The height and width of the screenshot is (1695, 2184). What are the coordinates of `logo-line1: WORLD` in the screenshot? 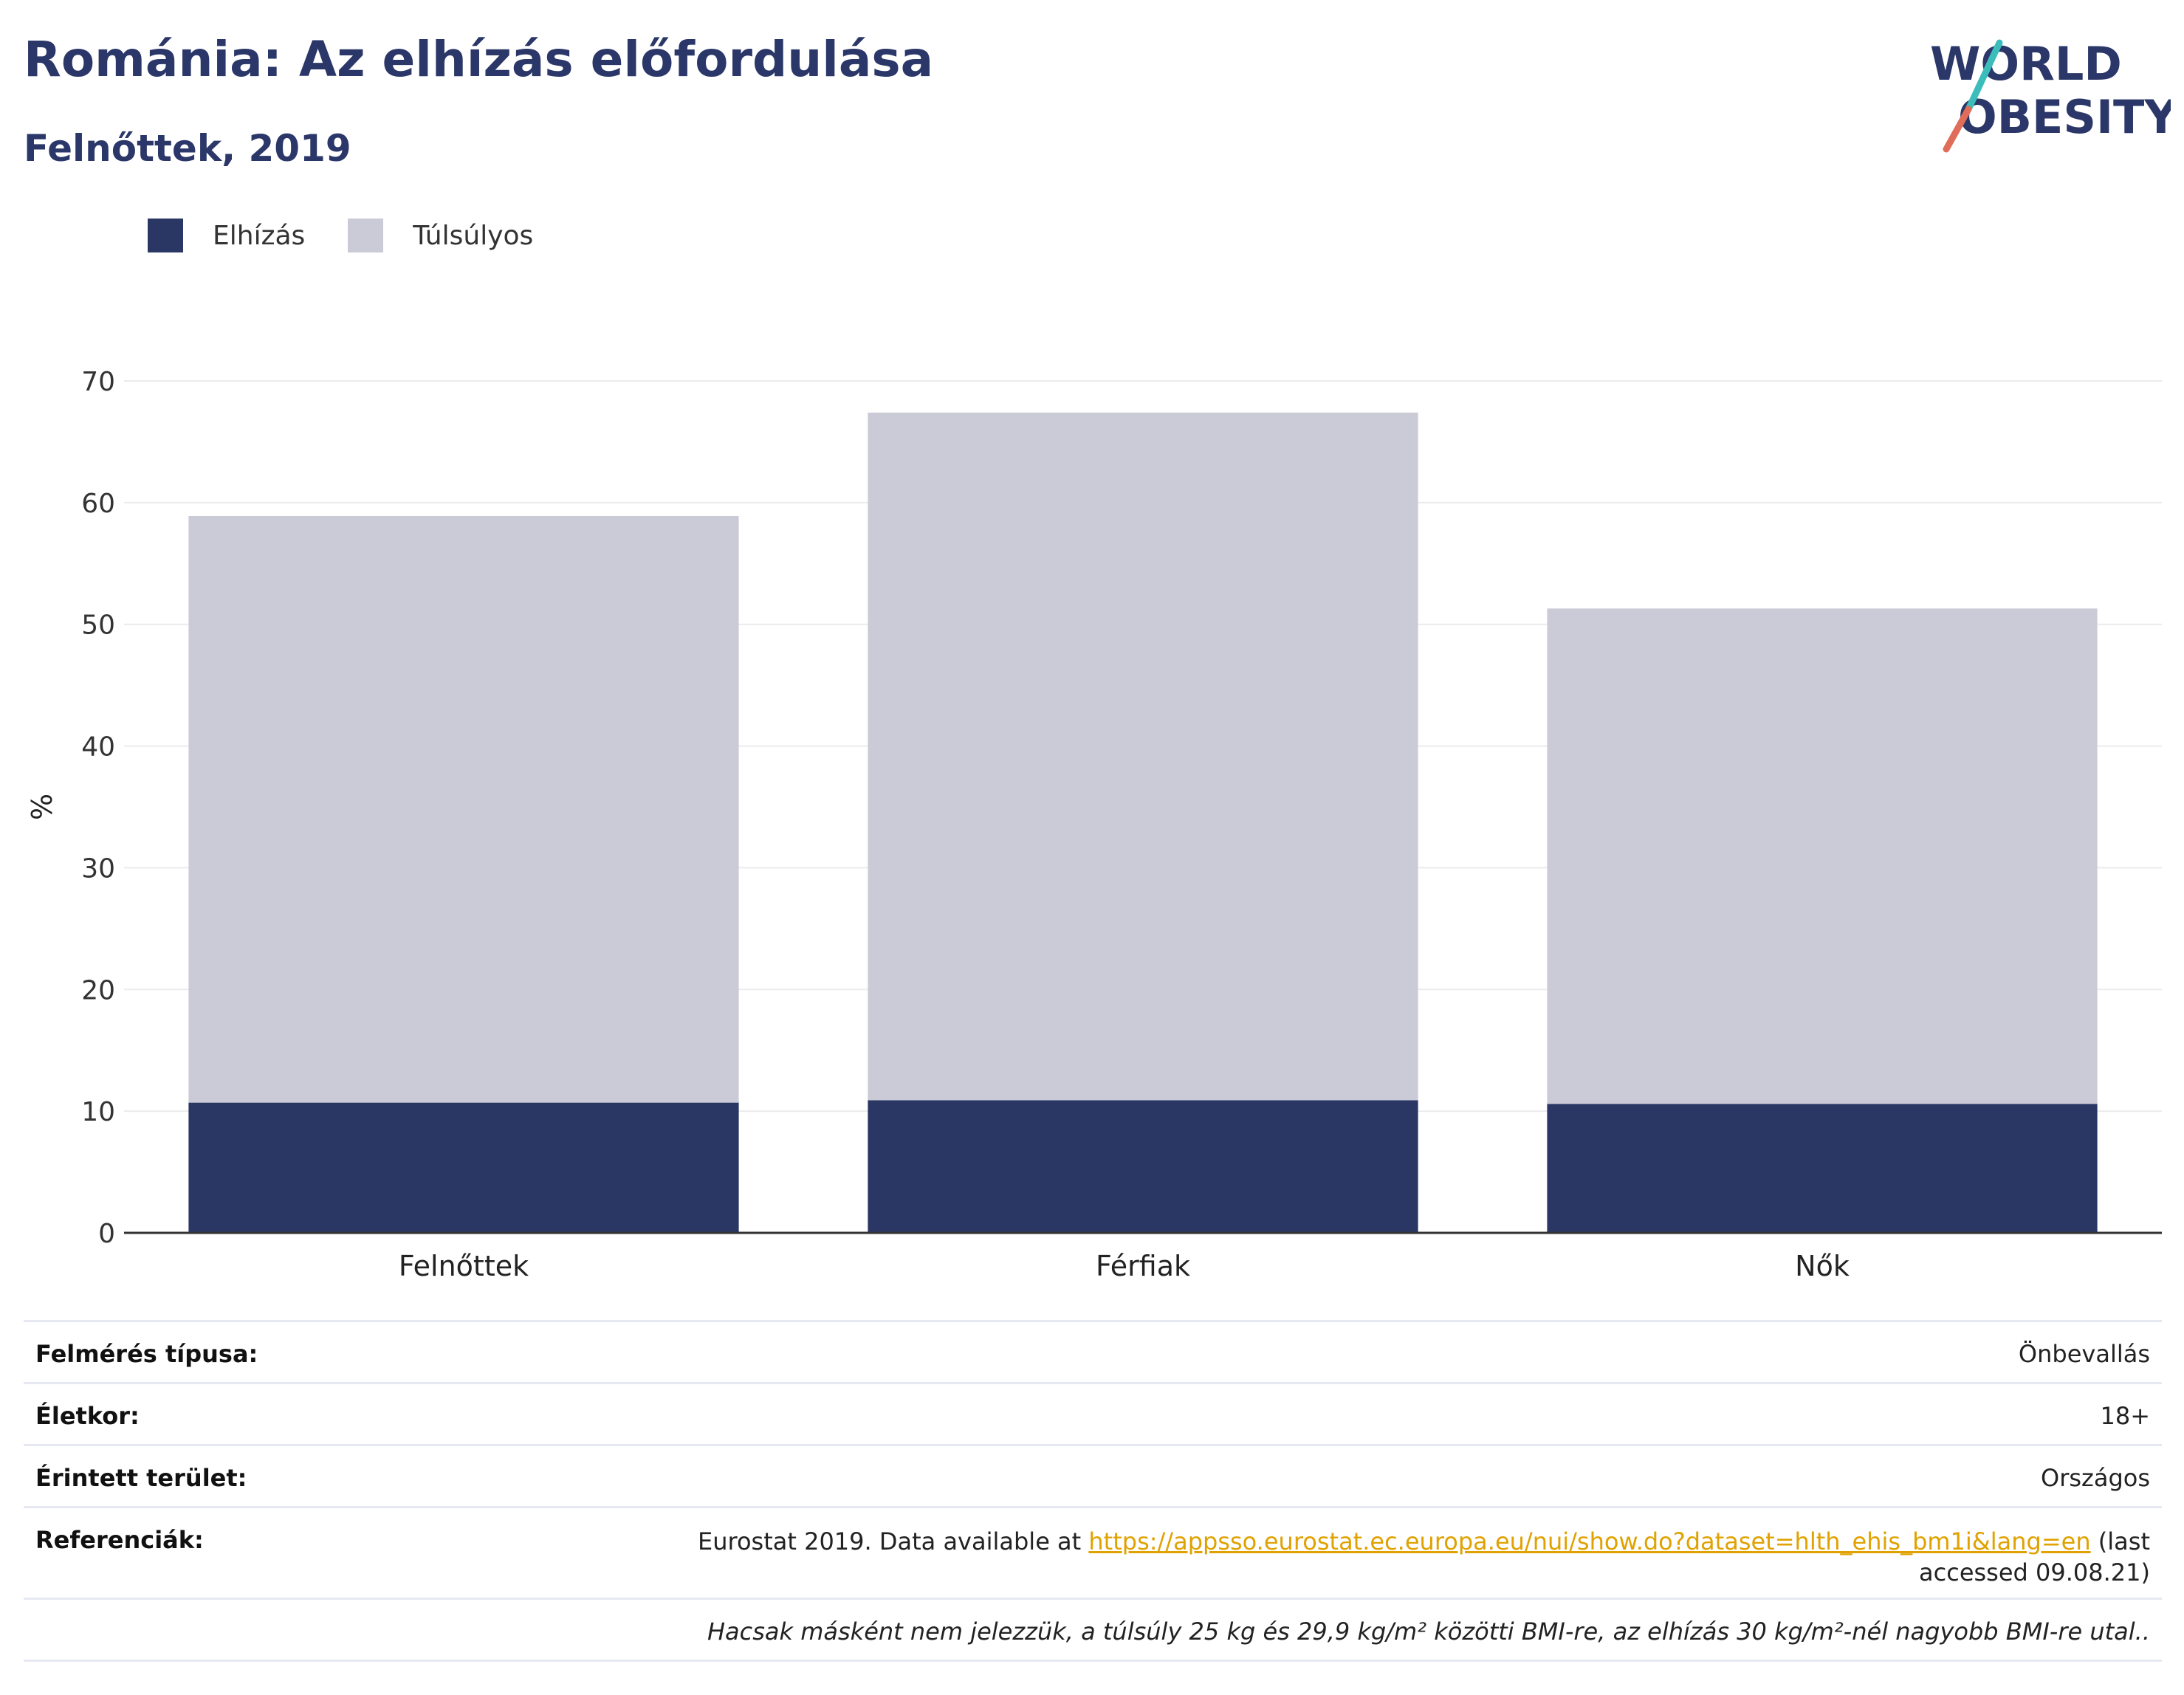 It's located at (2026, 64).